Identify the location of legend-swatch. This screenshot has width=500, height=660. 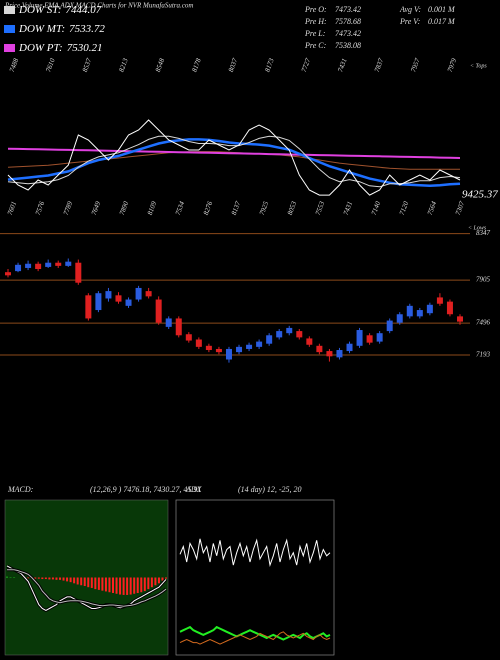
(9, 29).